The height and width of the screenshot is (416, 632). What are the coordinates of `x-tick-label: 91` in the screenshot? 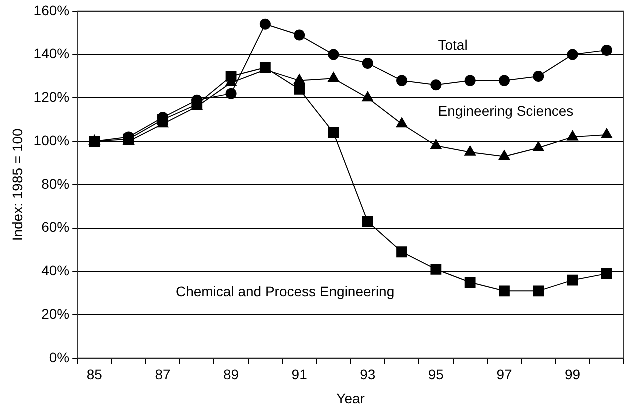 It's located at (300, 374).